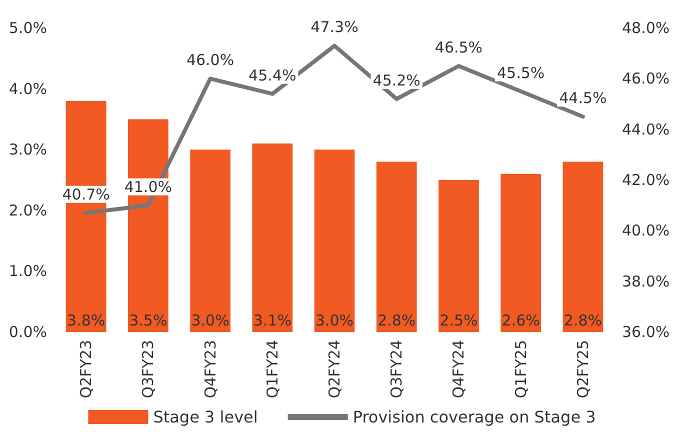 The height and width of the screenshot is (432, 684). Describe the element at coordinates (474, 417) in the screenshot. I see `legend-label: Provision coverage on Stage 3` at that location.